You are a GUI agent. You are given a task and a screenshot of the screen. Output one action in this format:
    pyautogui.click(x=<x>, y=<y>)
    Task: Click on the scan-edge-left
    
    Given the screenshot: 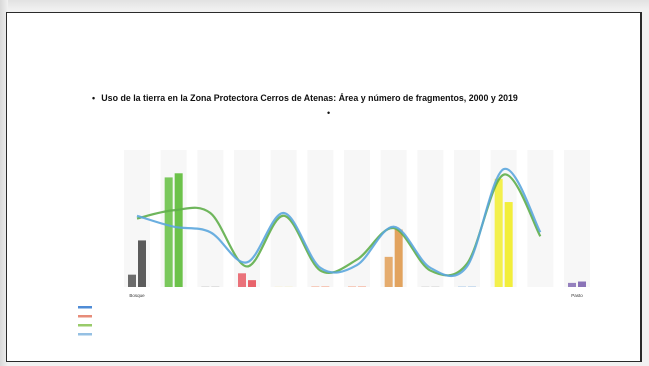 What is the action you would take?
    pyautogui.click(x=4, y=183)
    